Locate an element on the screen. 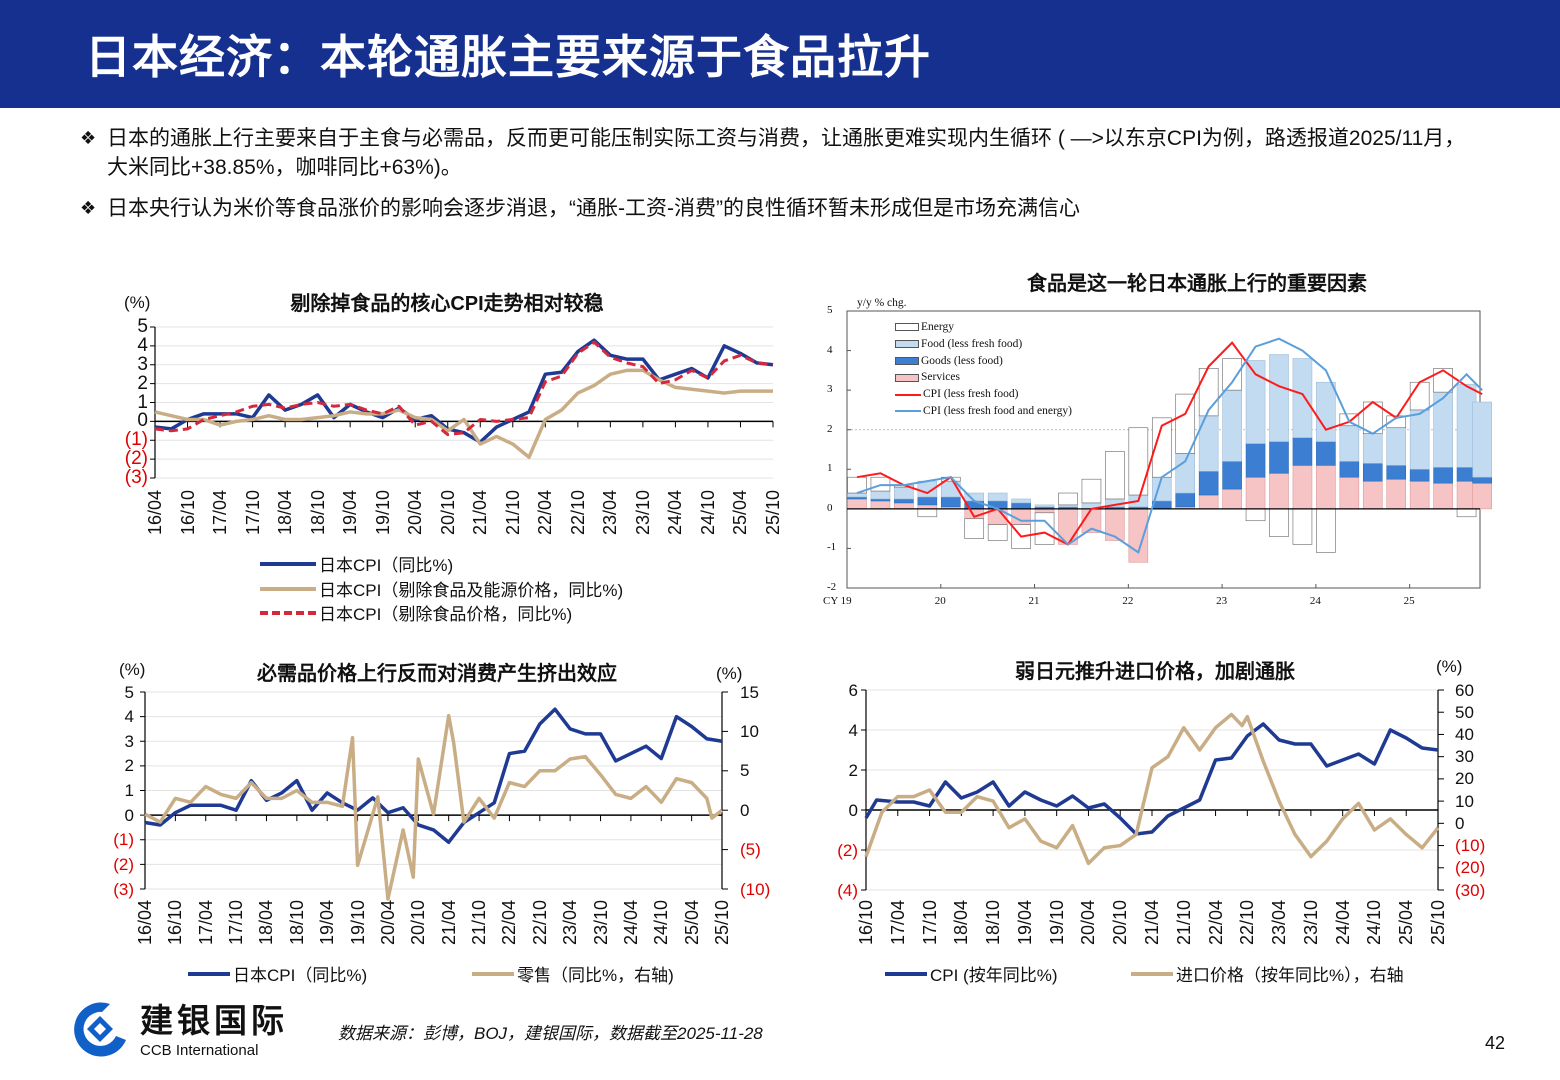 The height and width of the screenshot is (1080, 1560). chart2-legend-item: CPI (less fresh food and energy) is located at coordinates (983, 411).